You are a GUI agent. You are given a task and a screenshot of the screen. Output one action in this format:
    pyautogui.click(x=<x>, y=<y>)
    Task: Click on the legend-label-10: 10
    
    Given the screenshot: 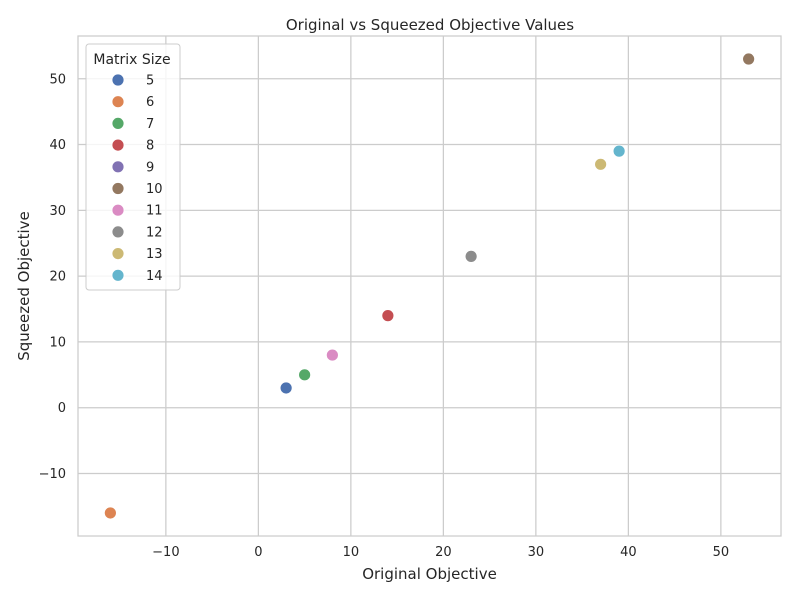 What is the action you would take?
    pyautogui.click(x=154, y=189)
    